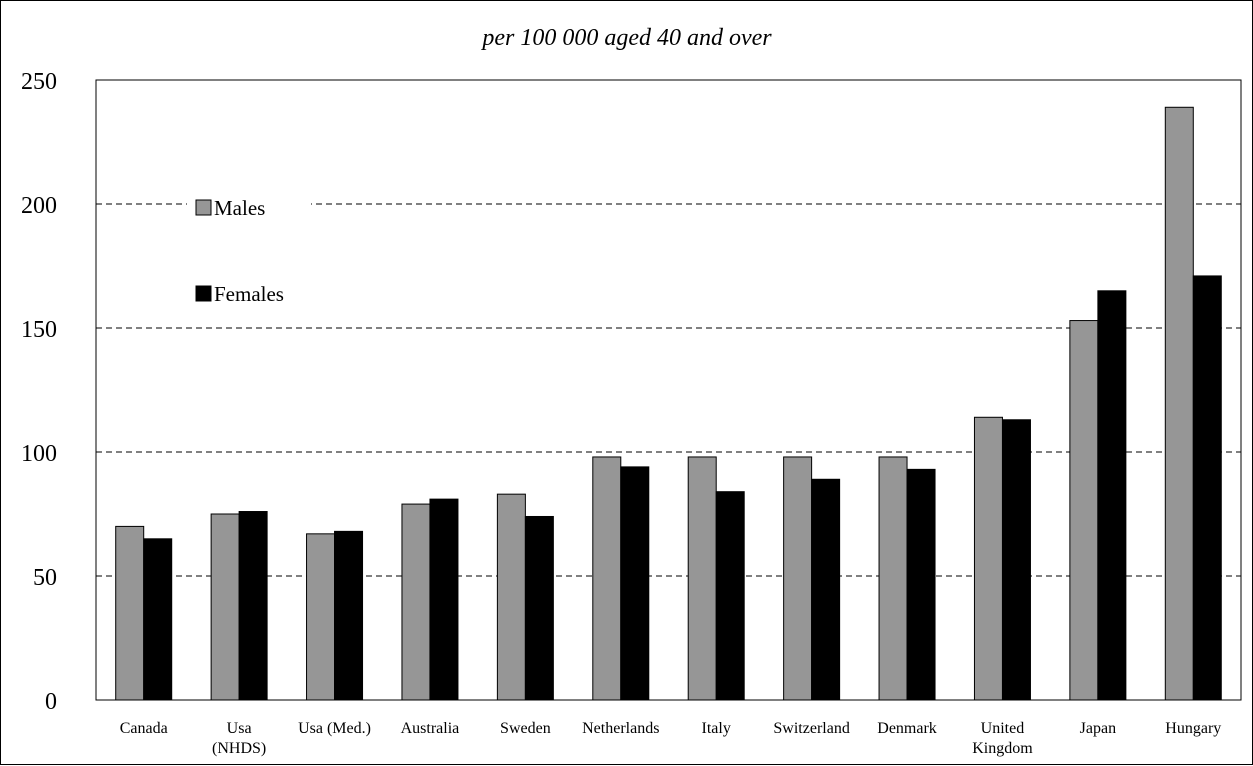 The image size is (1253, 766). Describe the element at coordinates (1193, 728) in the screenshot. I see `x-tick-label: Hungary` at that location.